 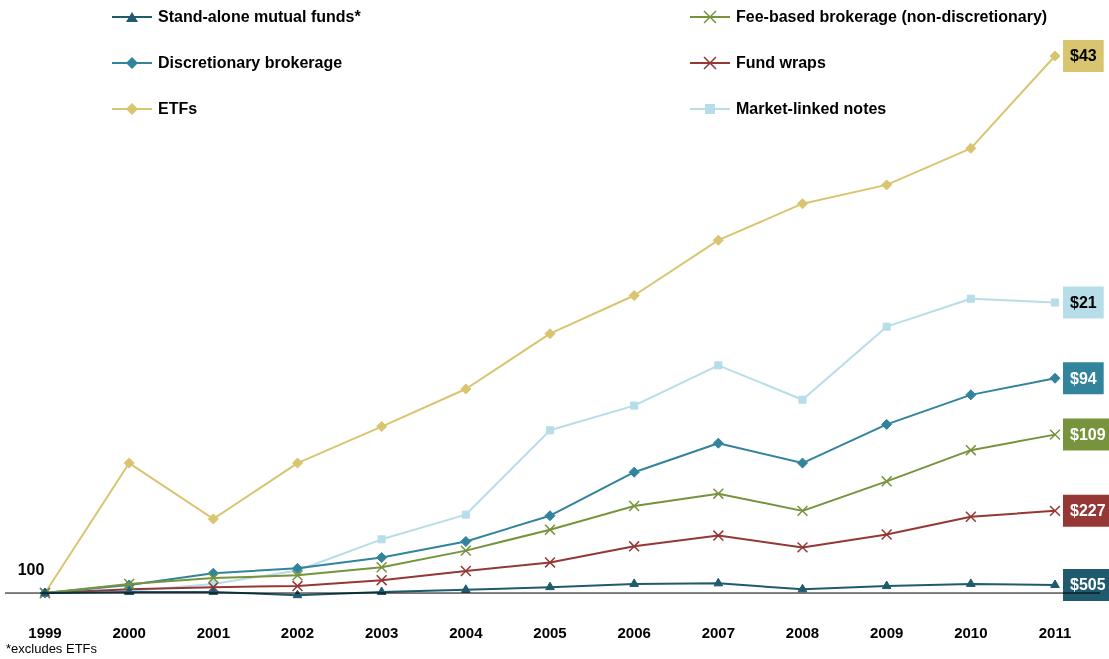 What do you see at coordinates (634, 633) in the screenshot?
I see `x-tick-label: 2006` at bounding box center [634, 633].